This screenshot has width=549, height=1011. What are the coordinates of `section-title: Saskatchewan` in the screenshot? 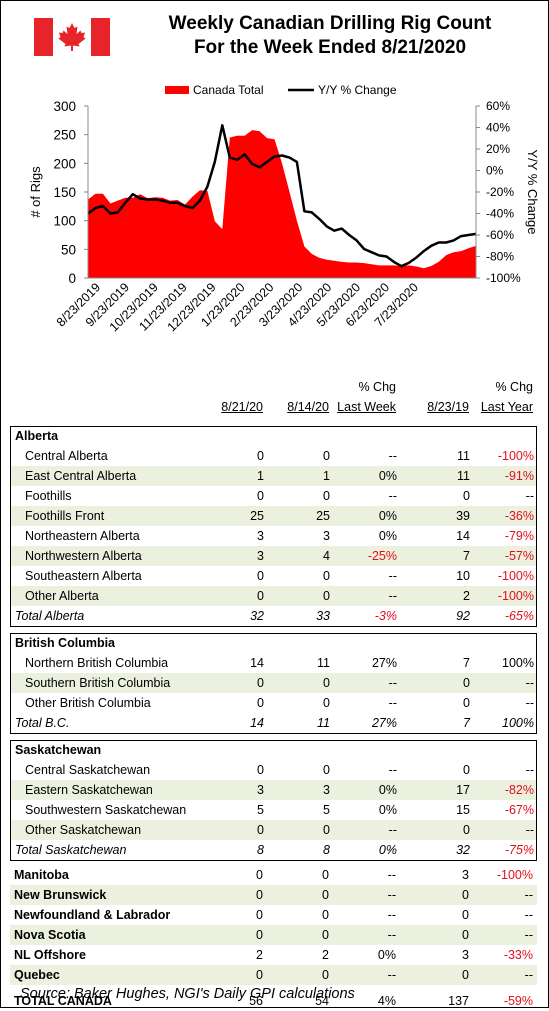 It's located at (58, 750).